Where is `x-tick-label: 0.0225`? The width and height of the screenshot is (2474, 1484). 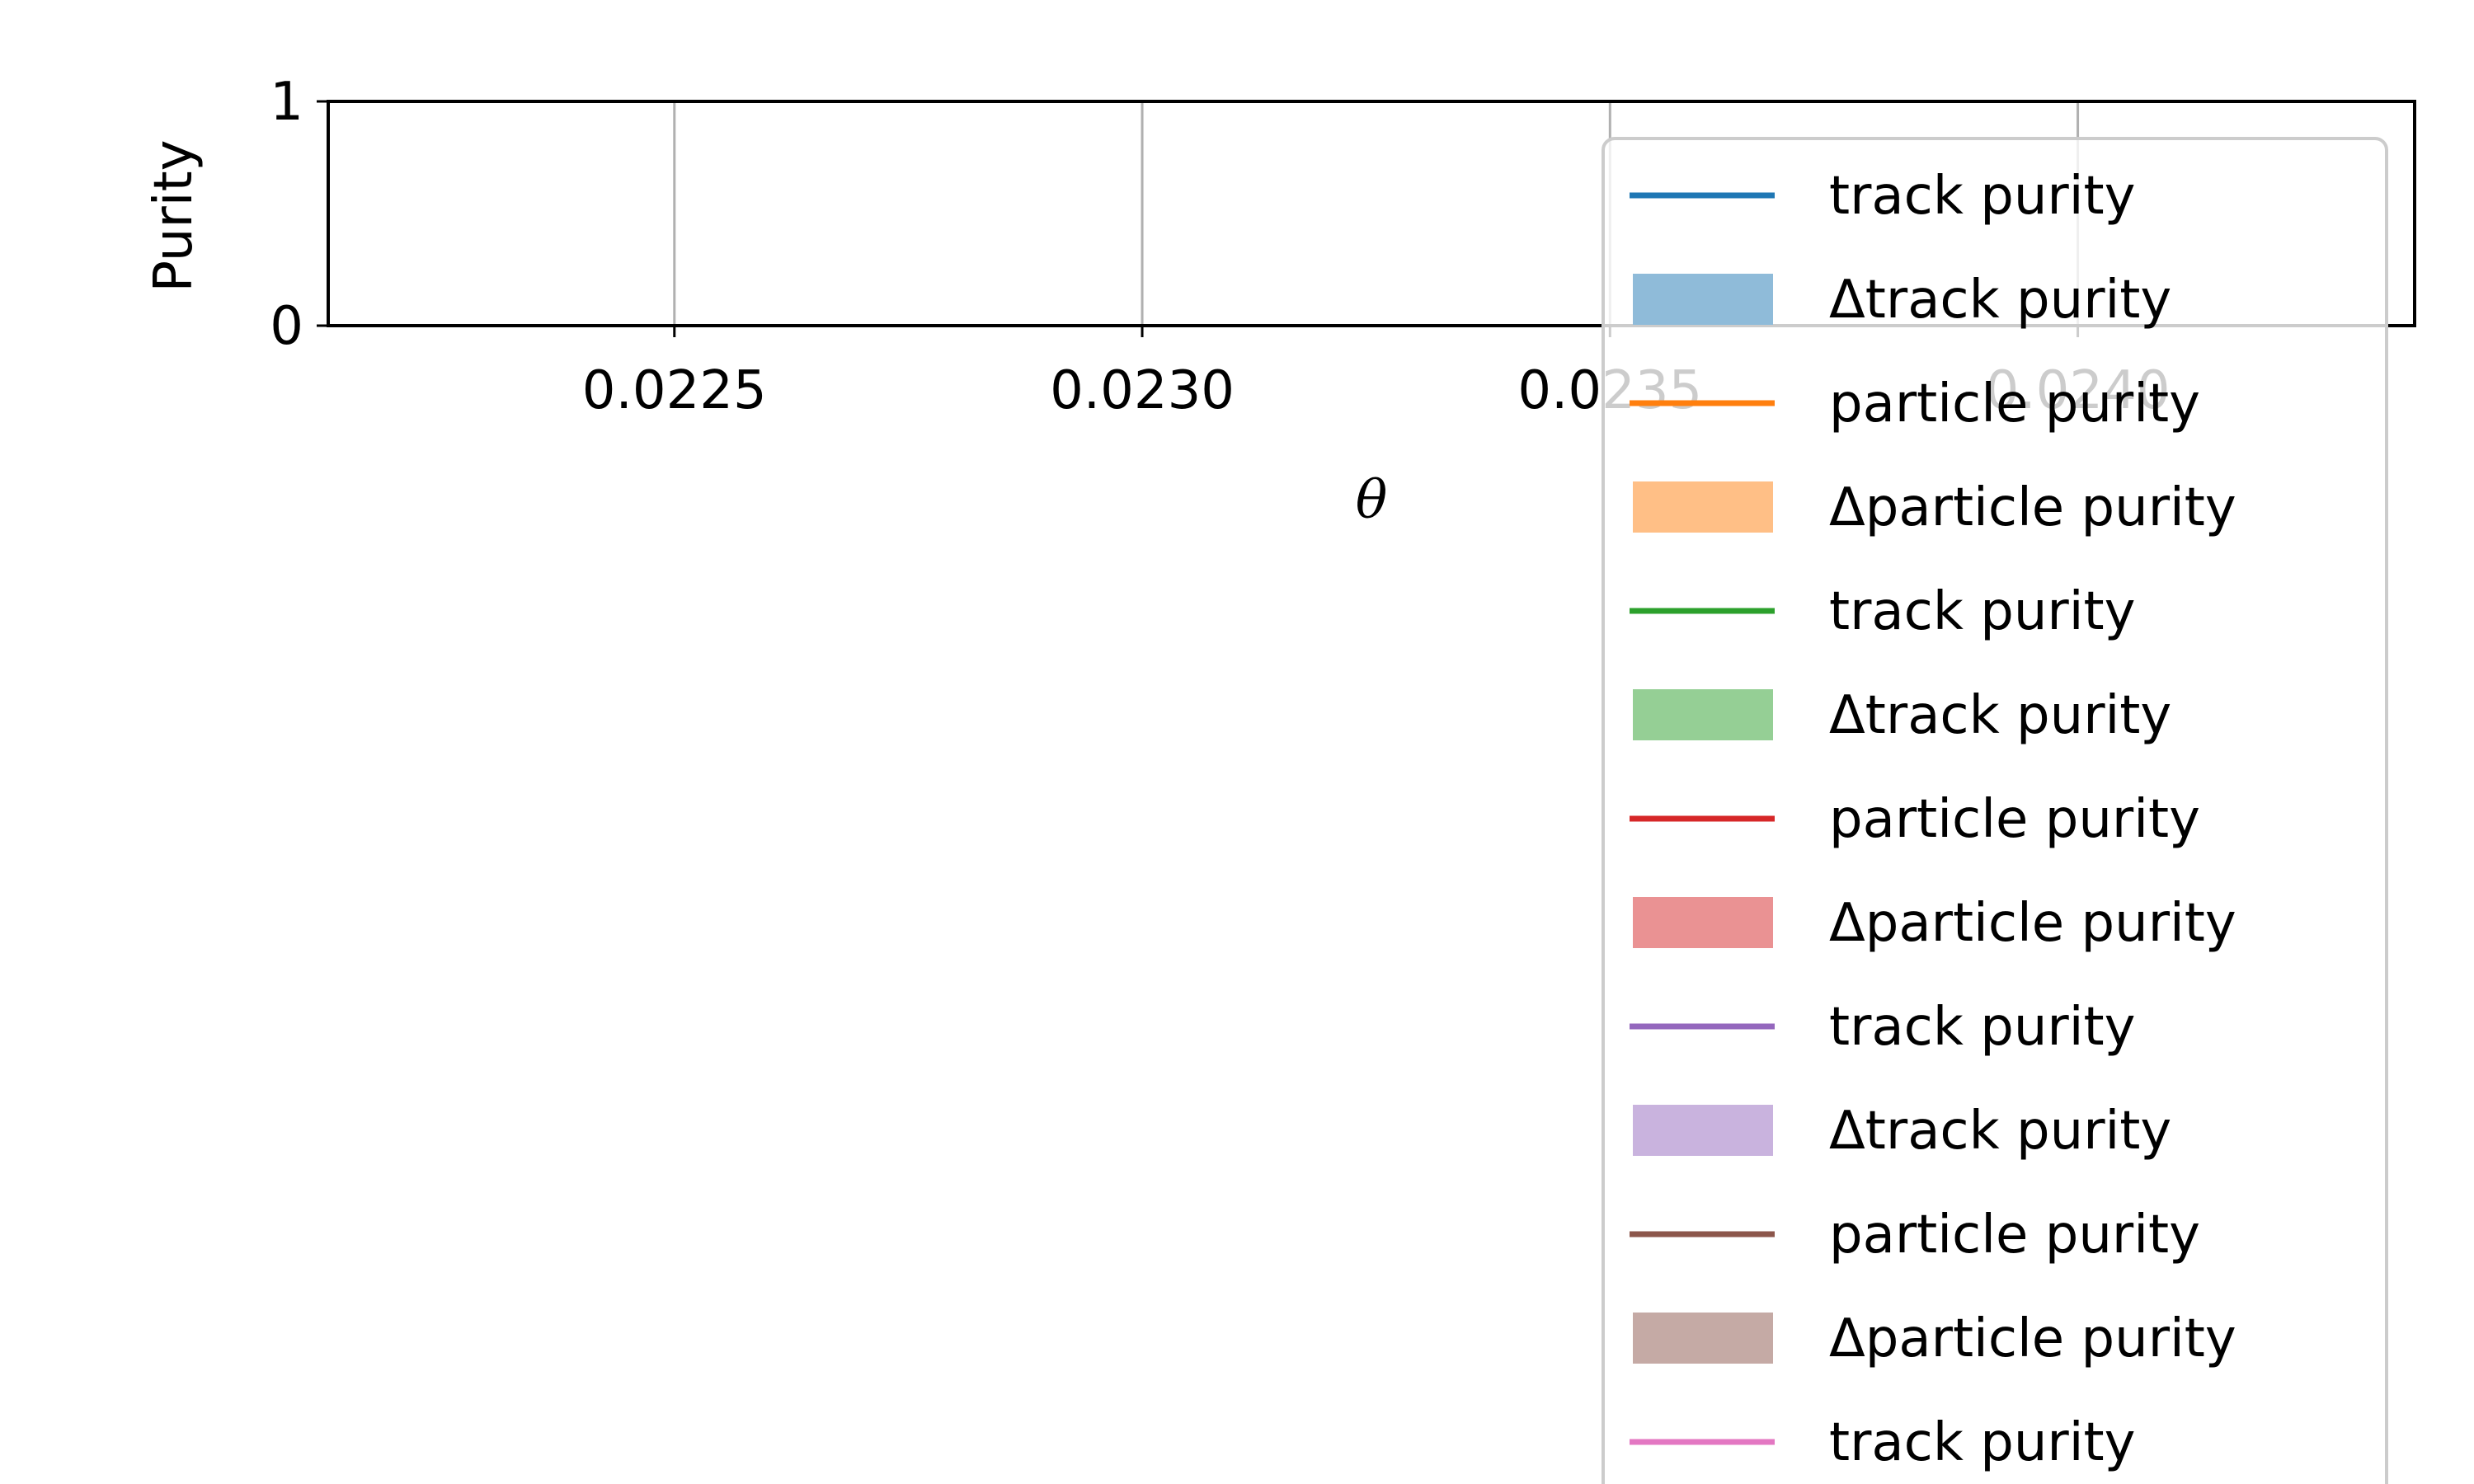 x-tick-label: 0.0225 is located at coordinates (674, 390).